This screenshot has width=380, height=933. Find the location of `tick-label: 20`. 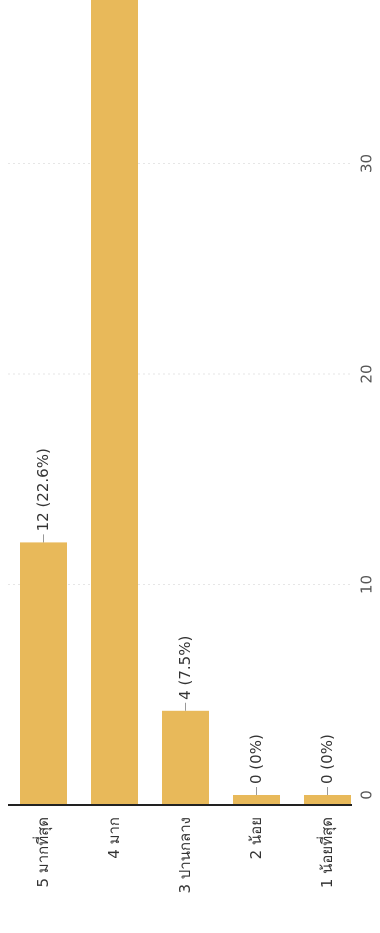

tick-label: 20 is located at coordinates (367, 373).